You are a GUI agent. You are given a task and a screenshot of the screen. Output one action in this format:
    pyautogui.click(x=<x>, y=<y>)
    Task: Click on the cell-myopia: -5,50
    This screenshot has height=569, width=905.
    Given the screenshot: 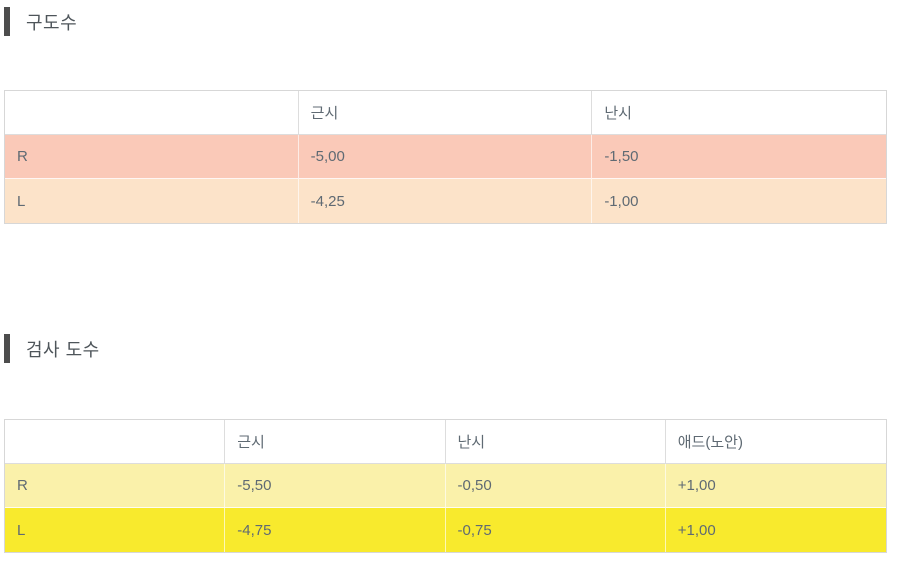 What is the action you would take?
    pyautogui.click(x=335, y=486)
    